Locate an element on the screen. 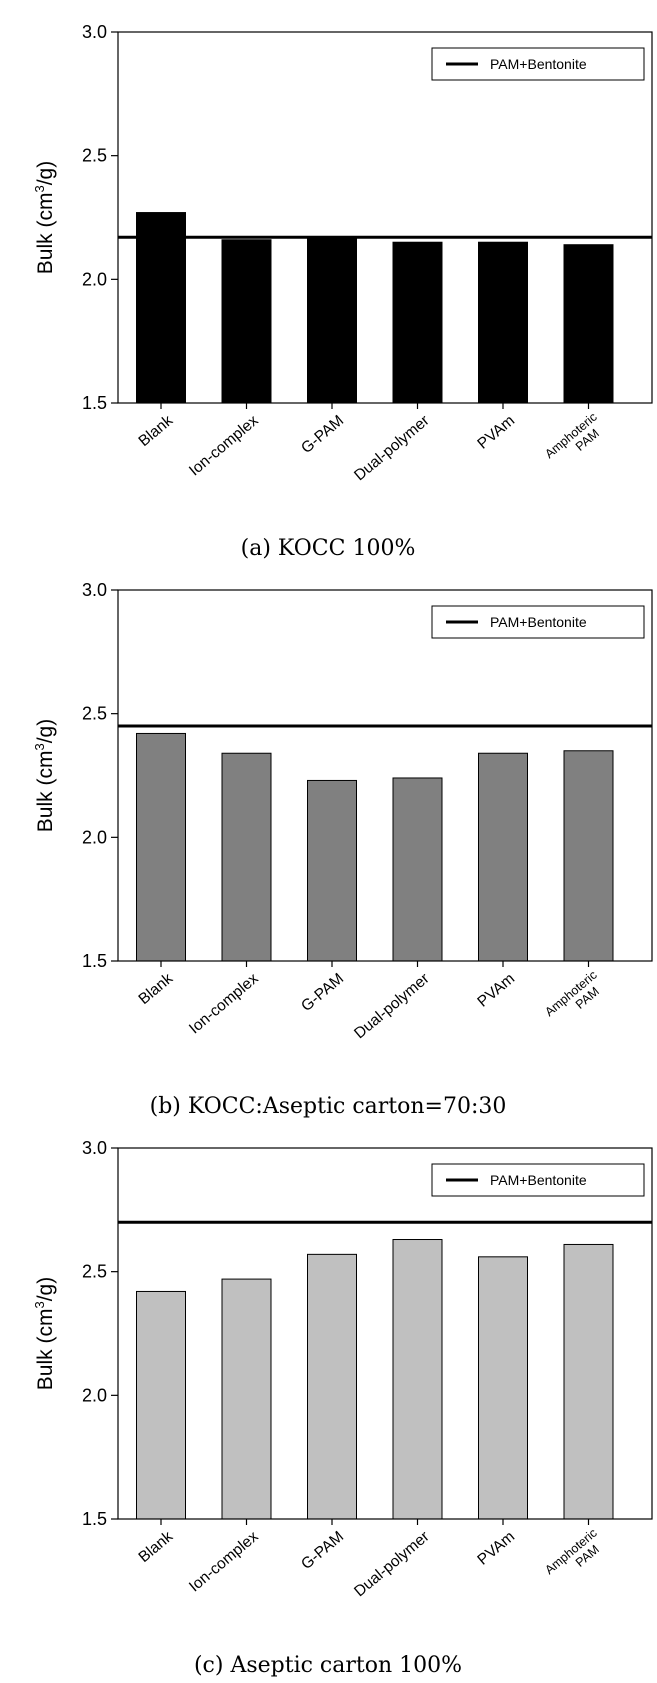 The width and height of the screenshot is (657, 1683). category-label-3-2: Ion-complex is located at coordinates (224, 1561).